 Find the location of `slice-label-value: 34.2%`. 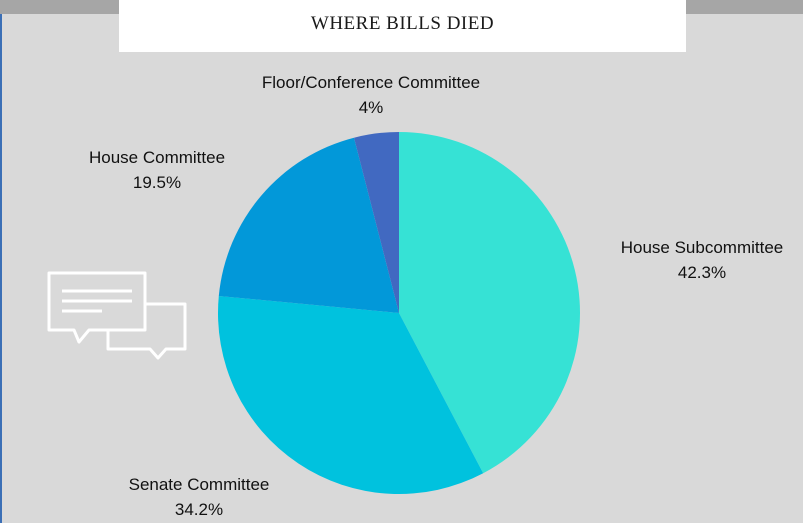

slice-label-value: 34.2% is located at coordinates (199, 509).